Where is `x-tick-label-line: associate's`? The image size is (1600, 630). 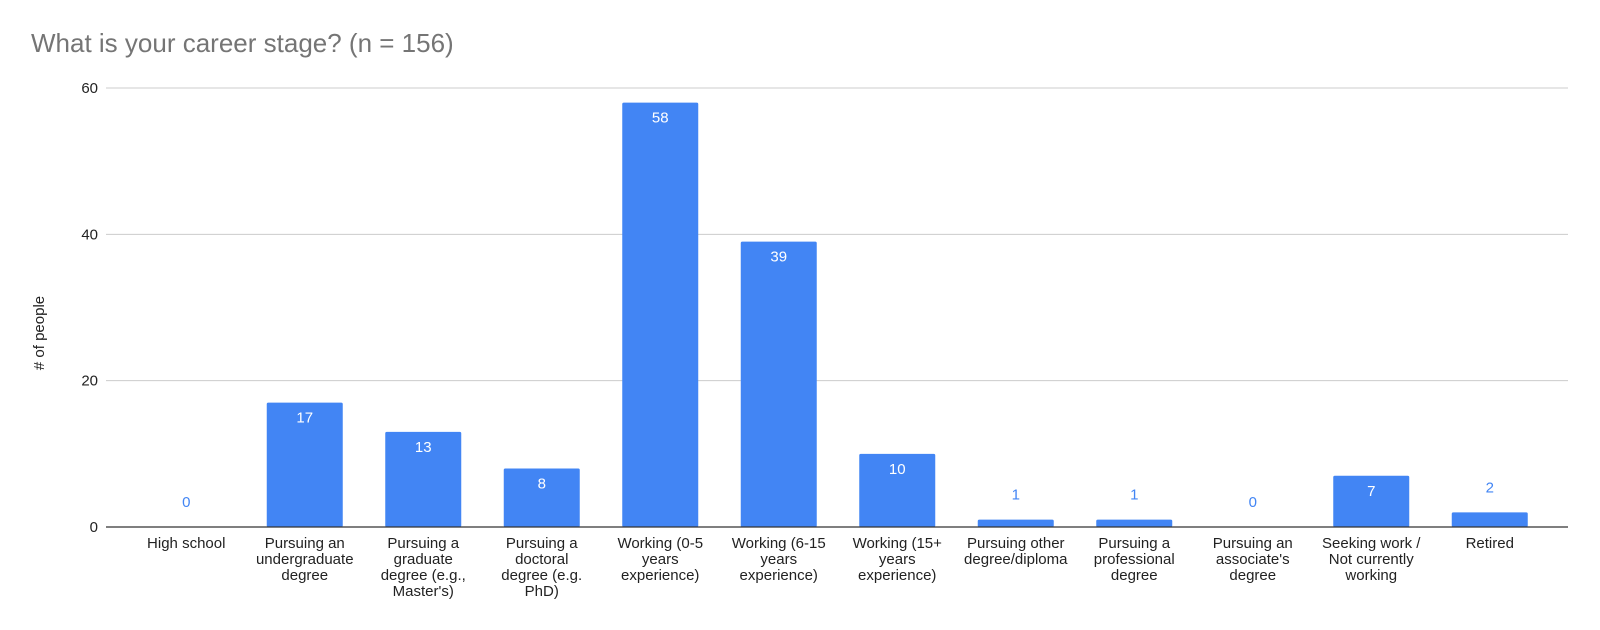 x-tick-label-line: associate's is located at coordinates (1253, 559).